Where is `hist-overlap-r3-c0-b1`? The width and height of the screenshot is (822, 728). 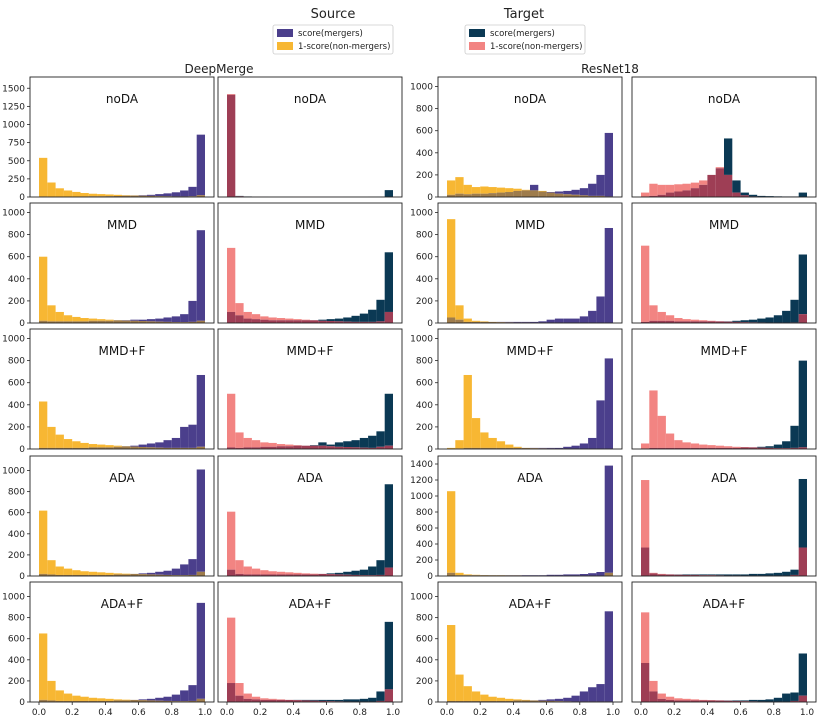 hist-overlap-r3-c0-b1 is located at coordinates (51, 575).